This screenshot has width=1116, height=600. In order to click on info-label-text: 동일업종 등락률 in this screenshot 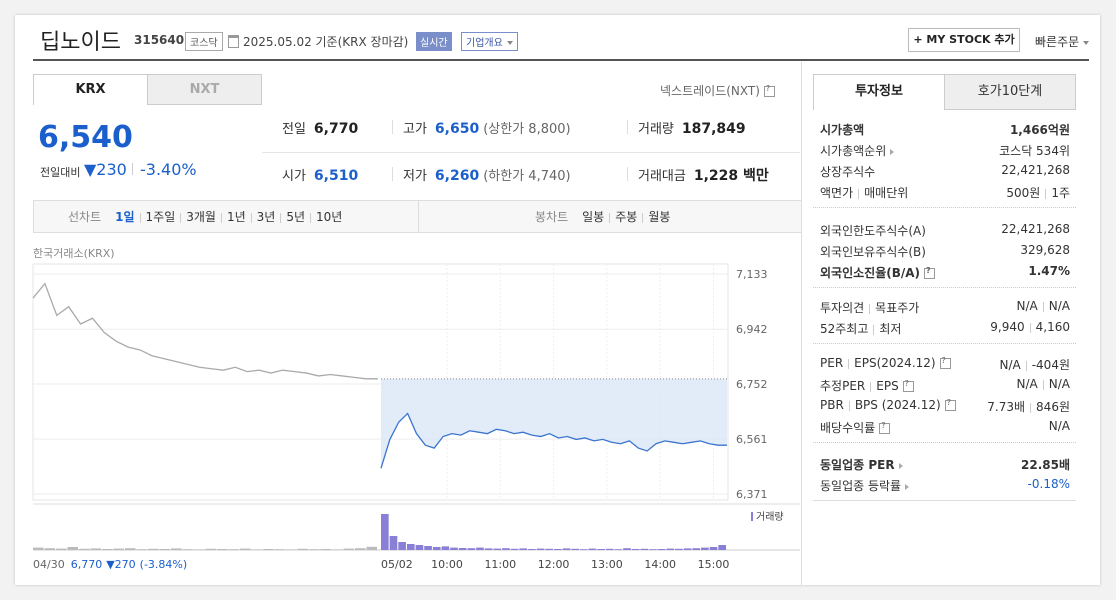, I will do `click(861, 486)`.